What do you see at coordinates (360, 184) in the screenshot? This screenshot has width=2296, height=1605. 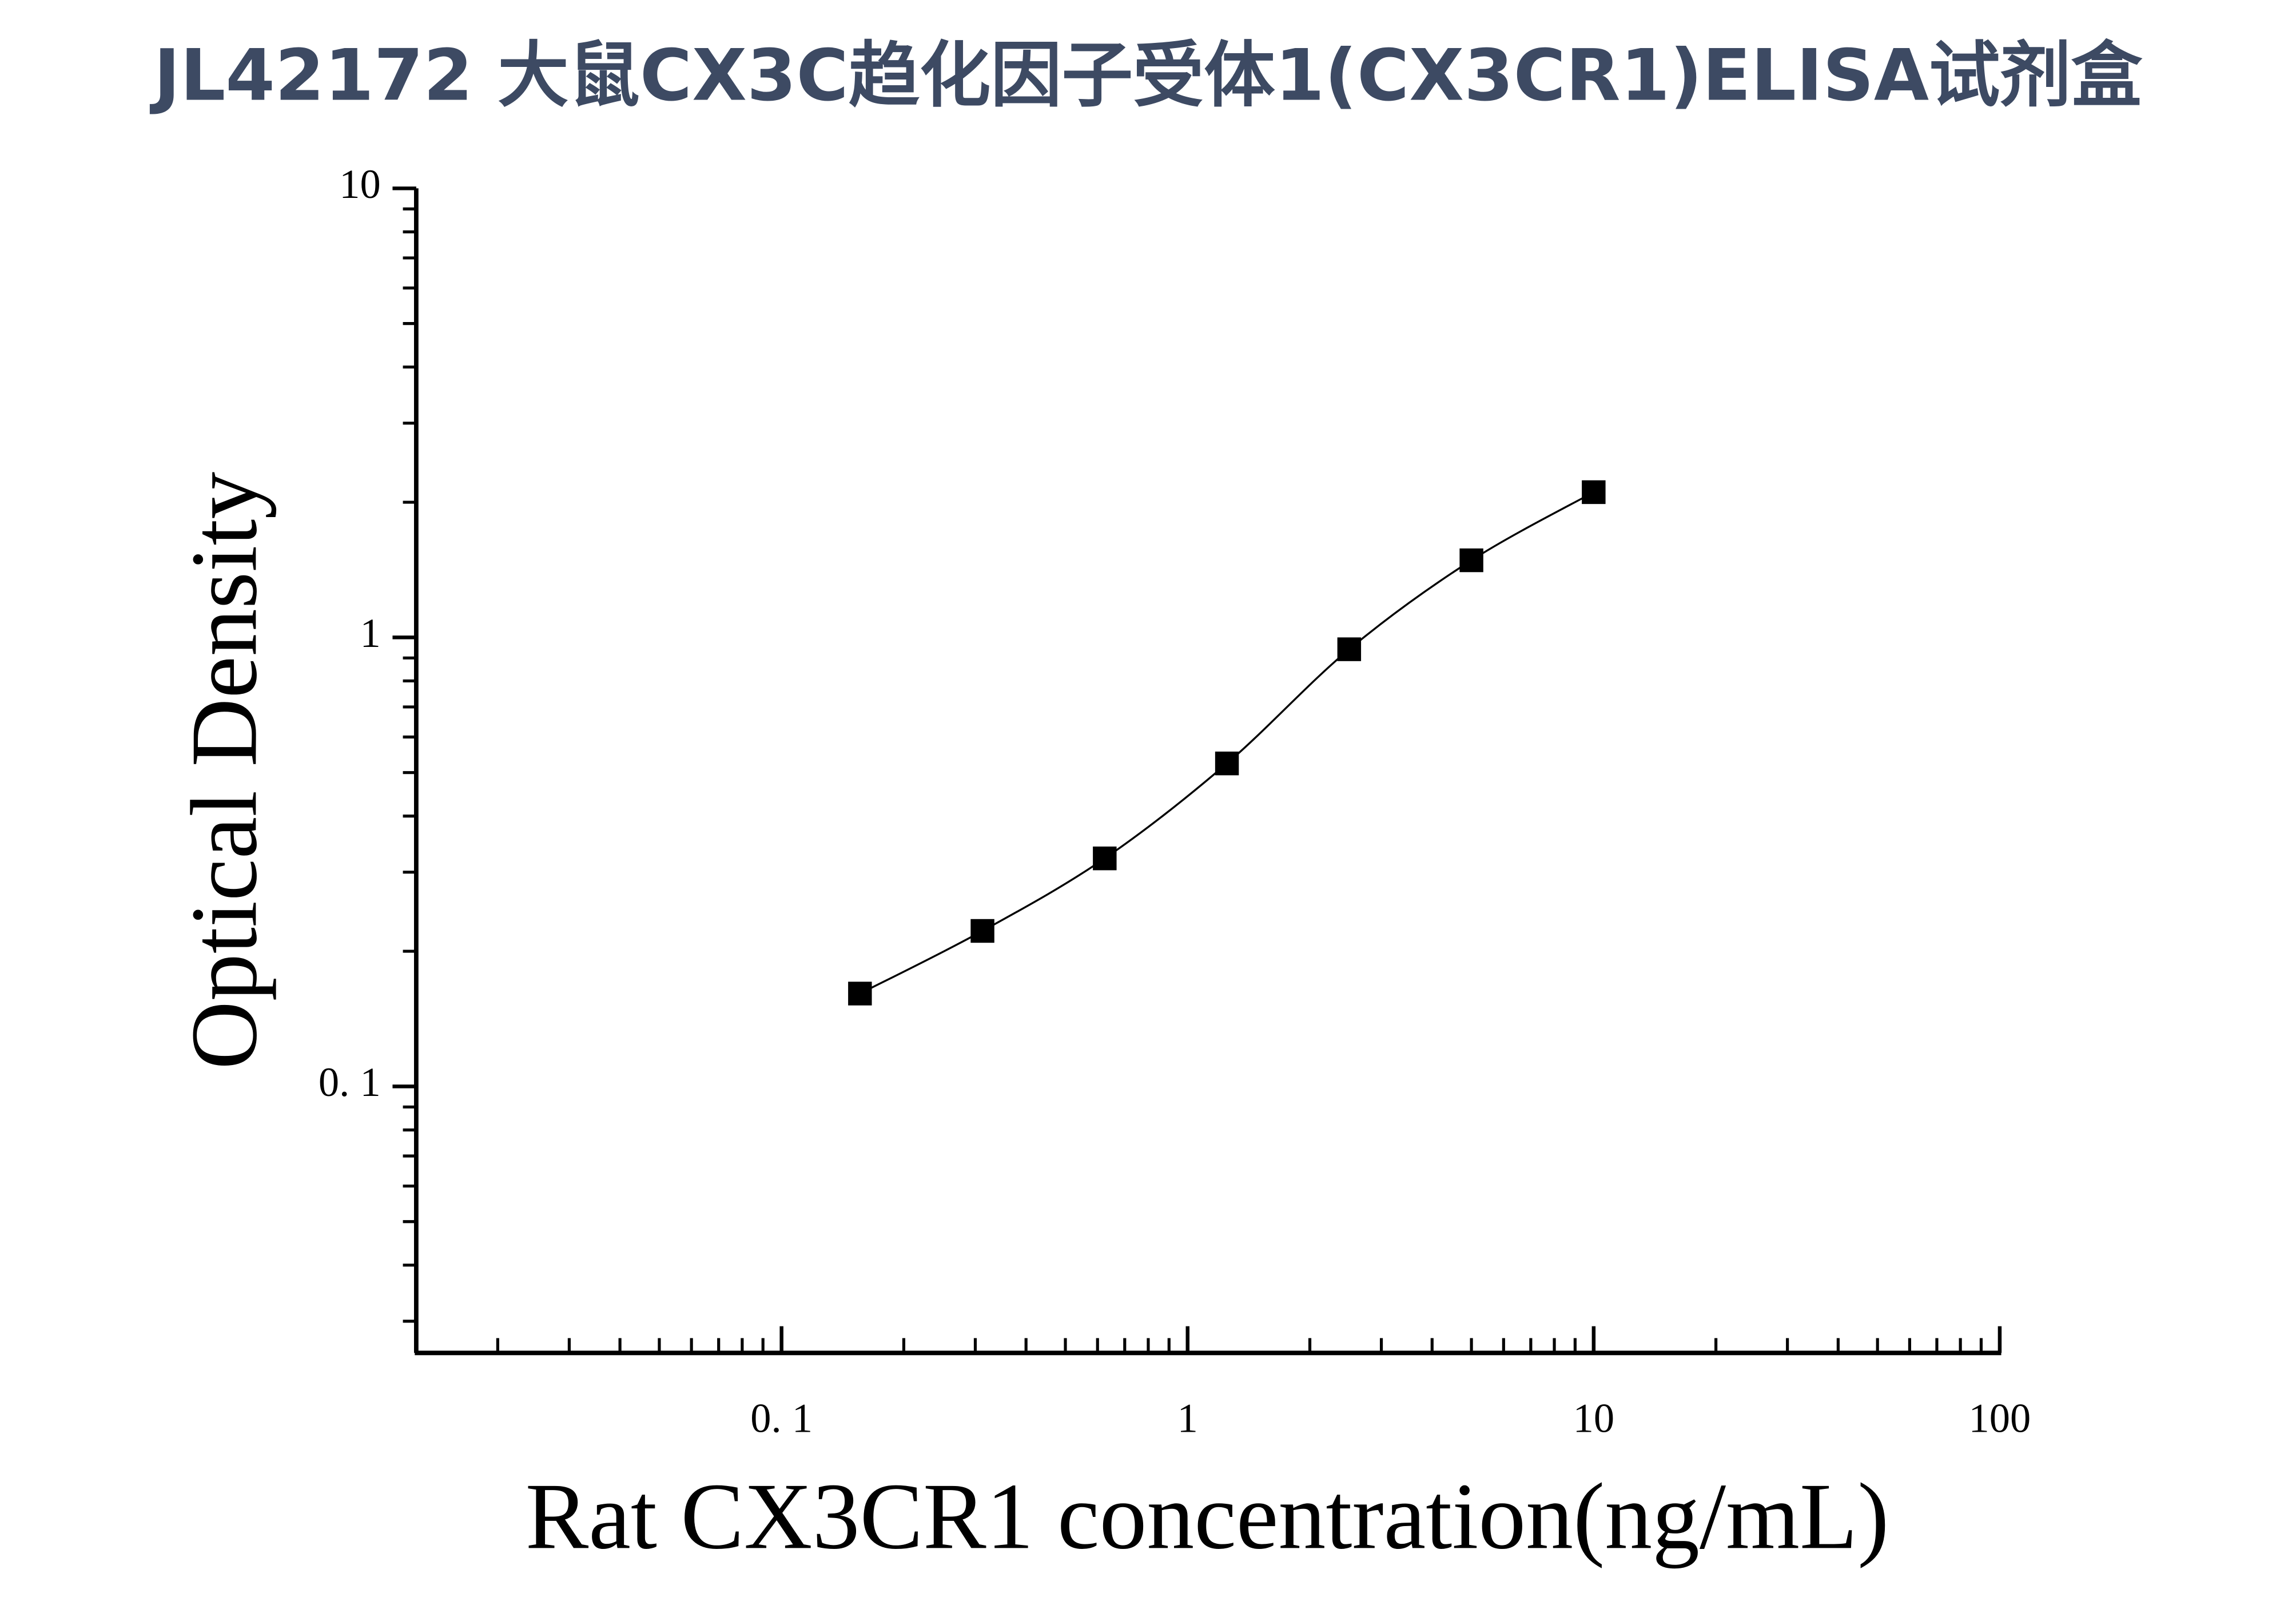 I see `y-tick-label: 10` at bounding box center [360, 184].